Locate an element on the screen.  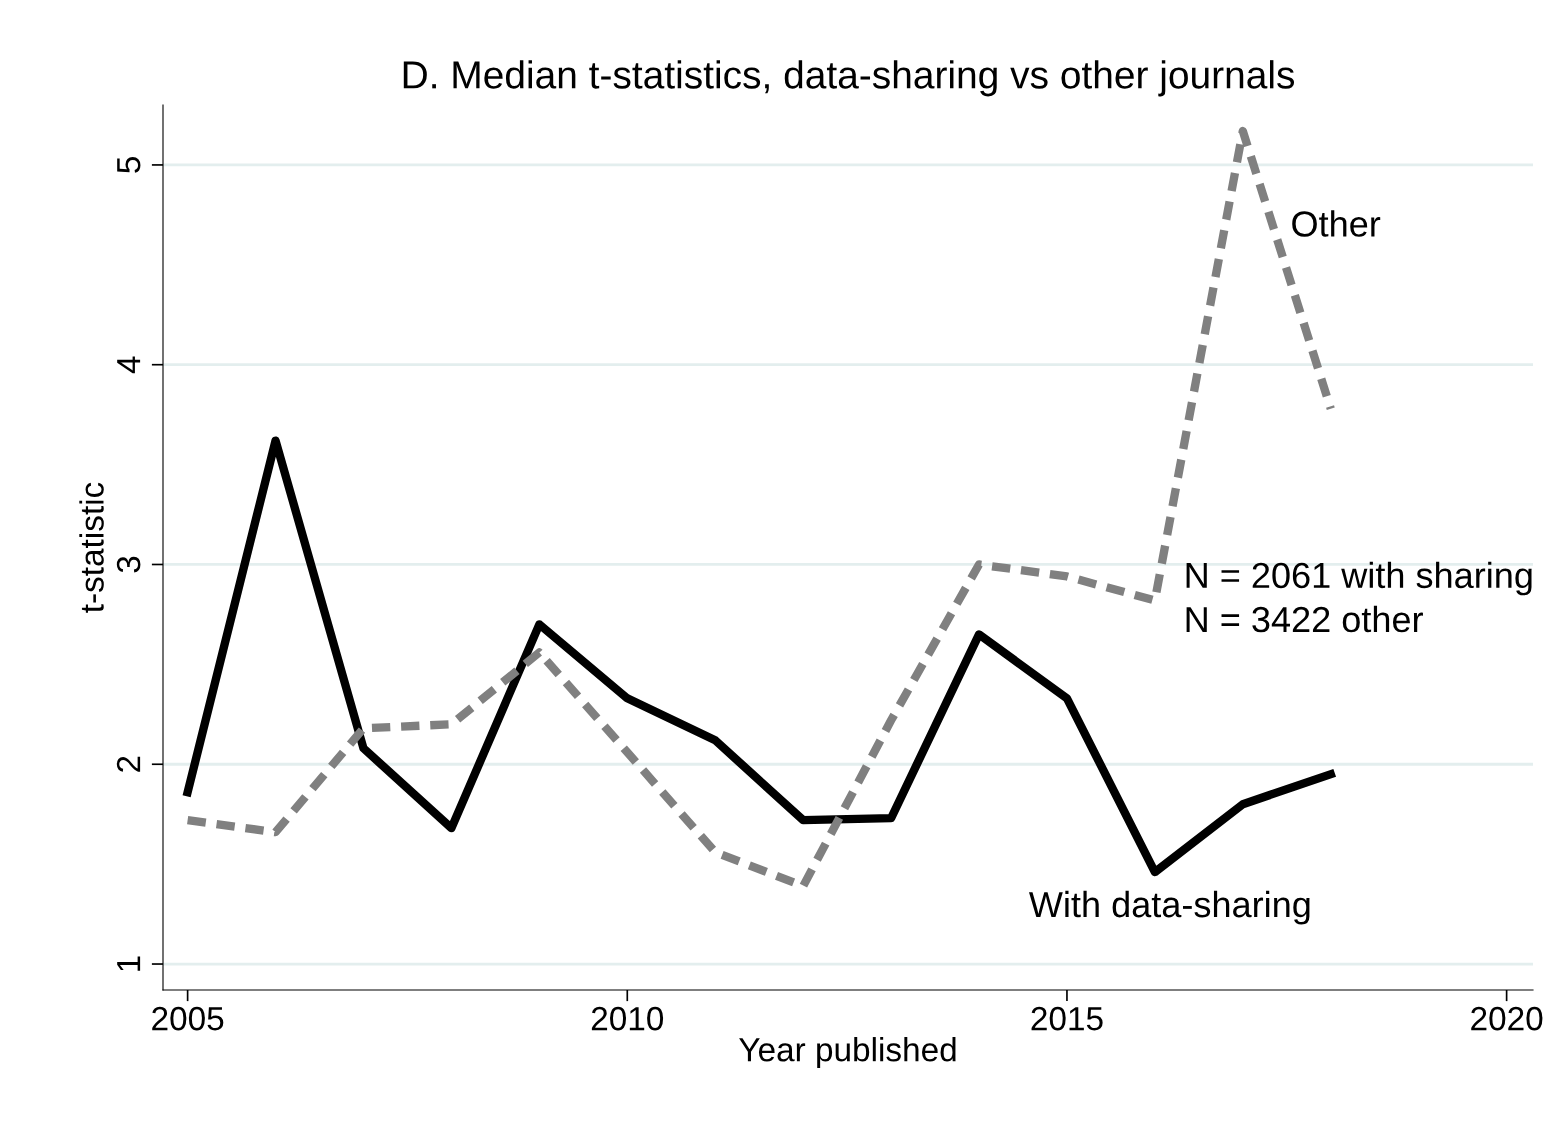
annotation: With data-sharing is located at coordinates (1169, 907).